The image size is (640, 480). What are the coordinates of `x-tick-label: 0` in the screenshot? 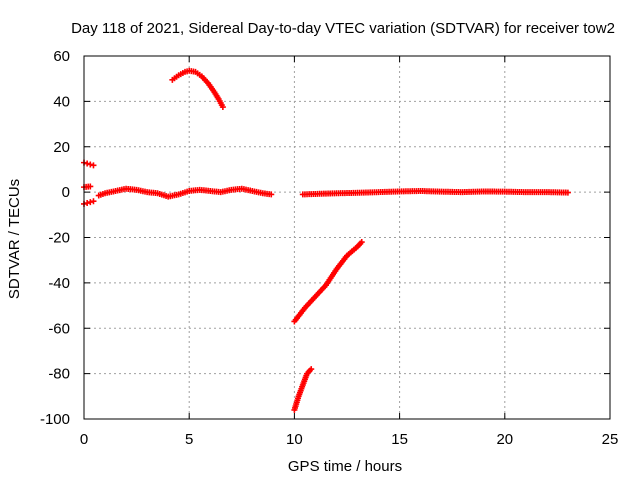 It's located at (84, 439).